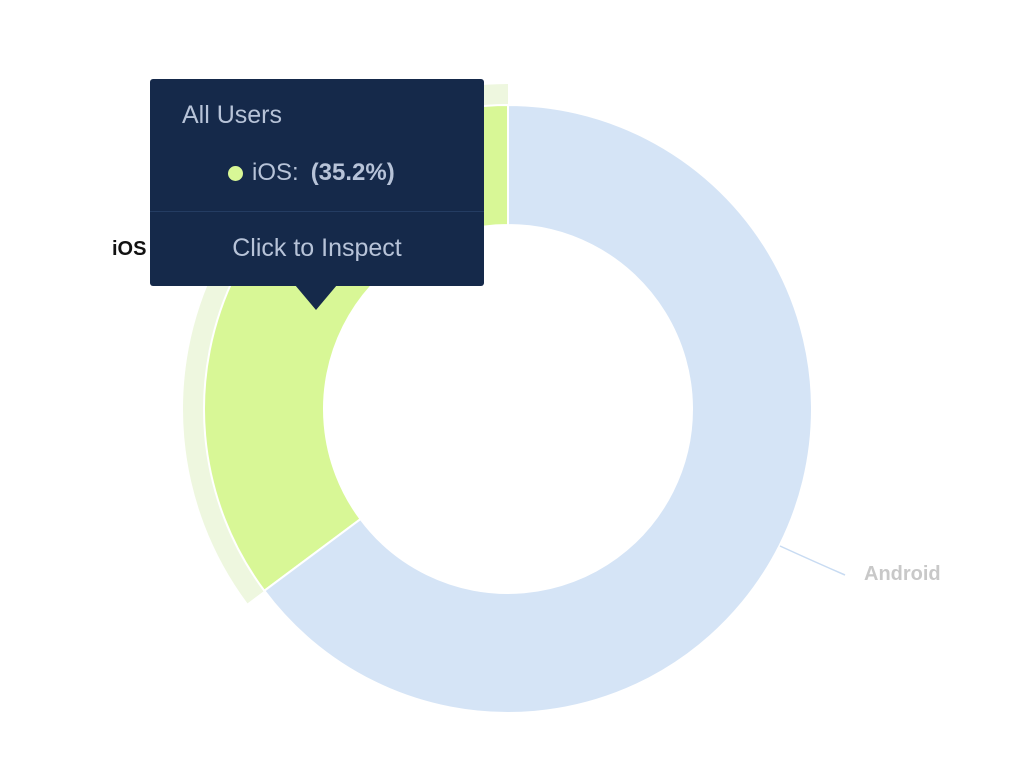  I want to click on leader-line-android, so click(812, 560).